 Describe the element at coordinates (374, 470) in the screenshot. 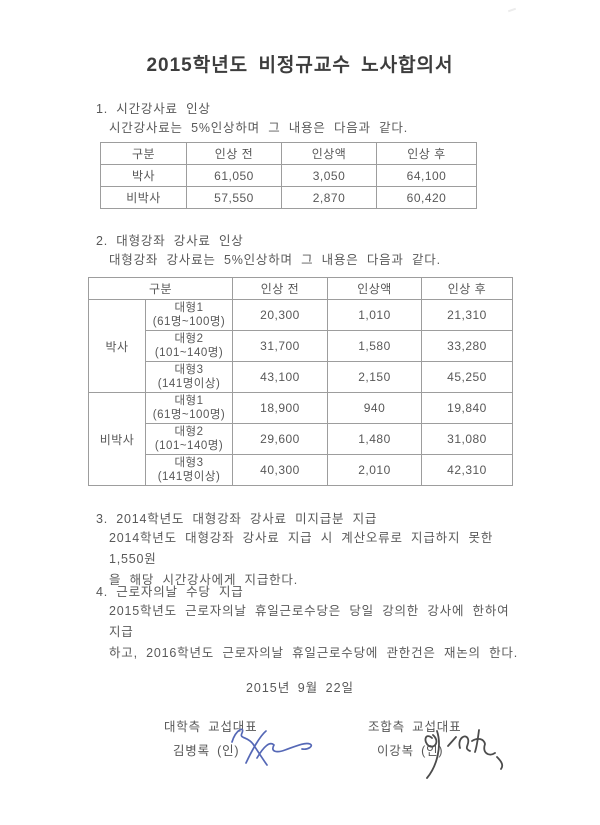

I see `cell-amount: 2,010` at that location.